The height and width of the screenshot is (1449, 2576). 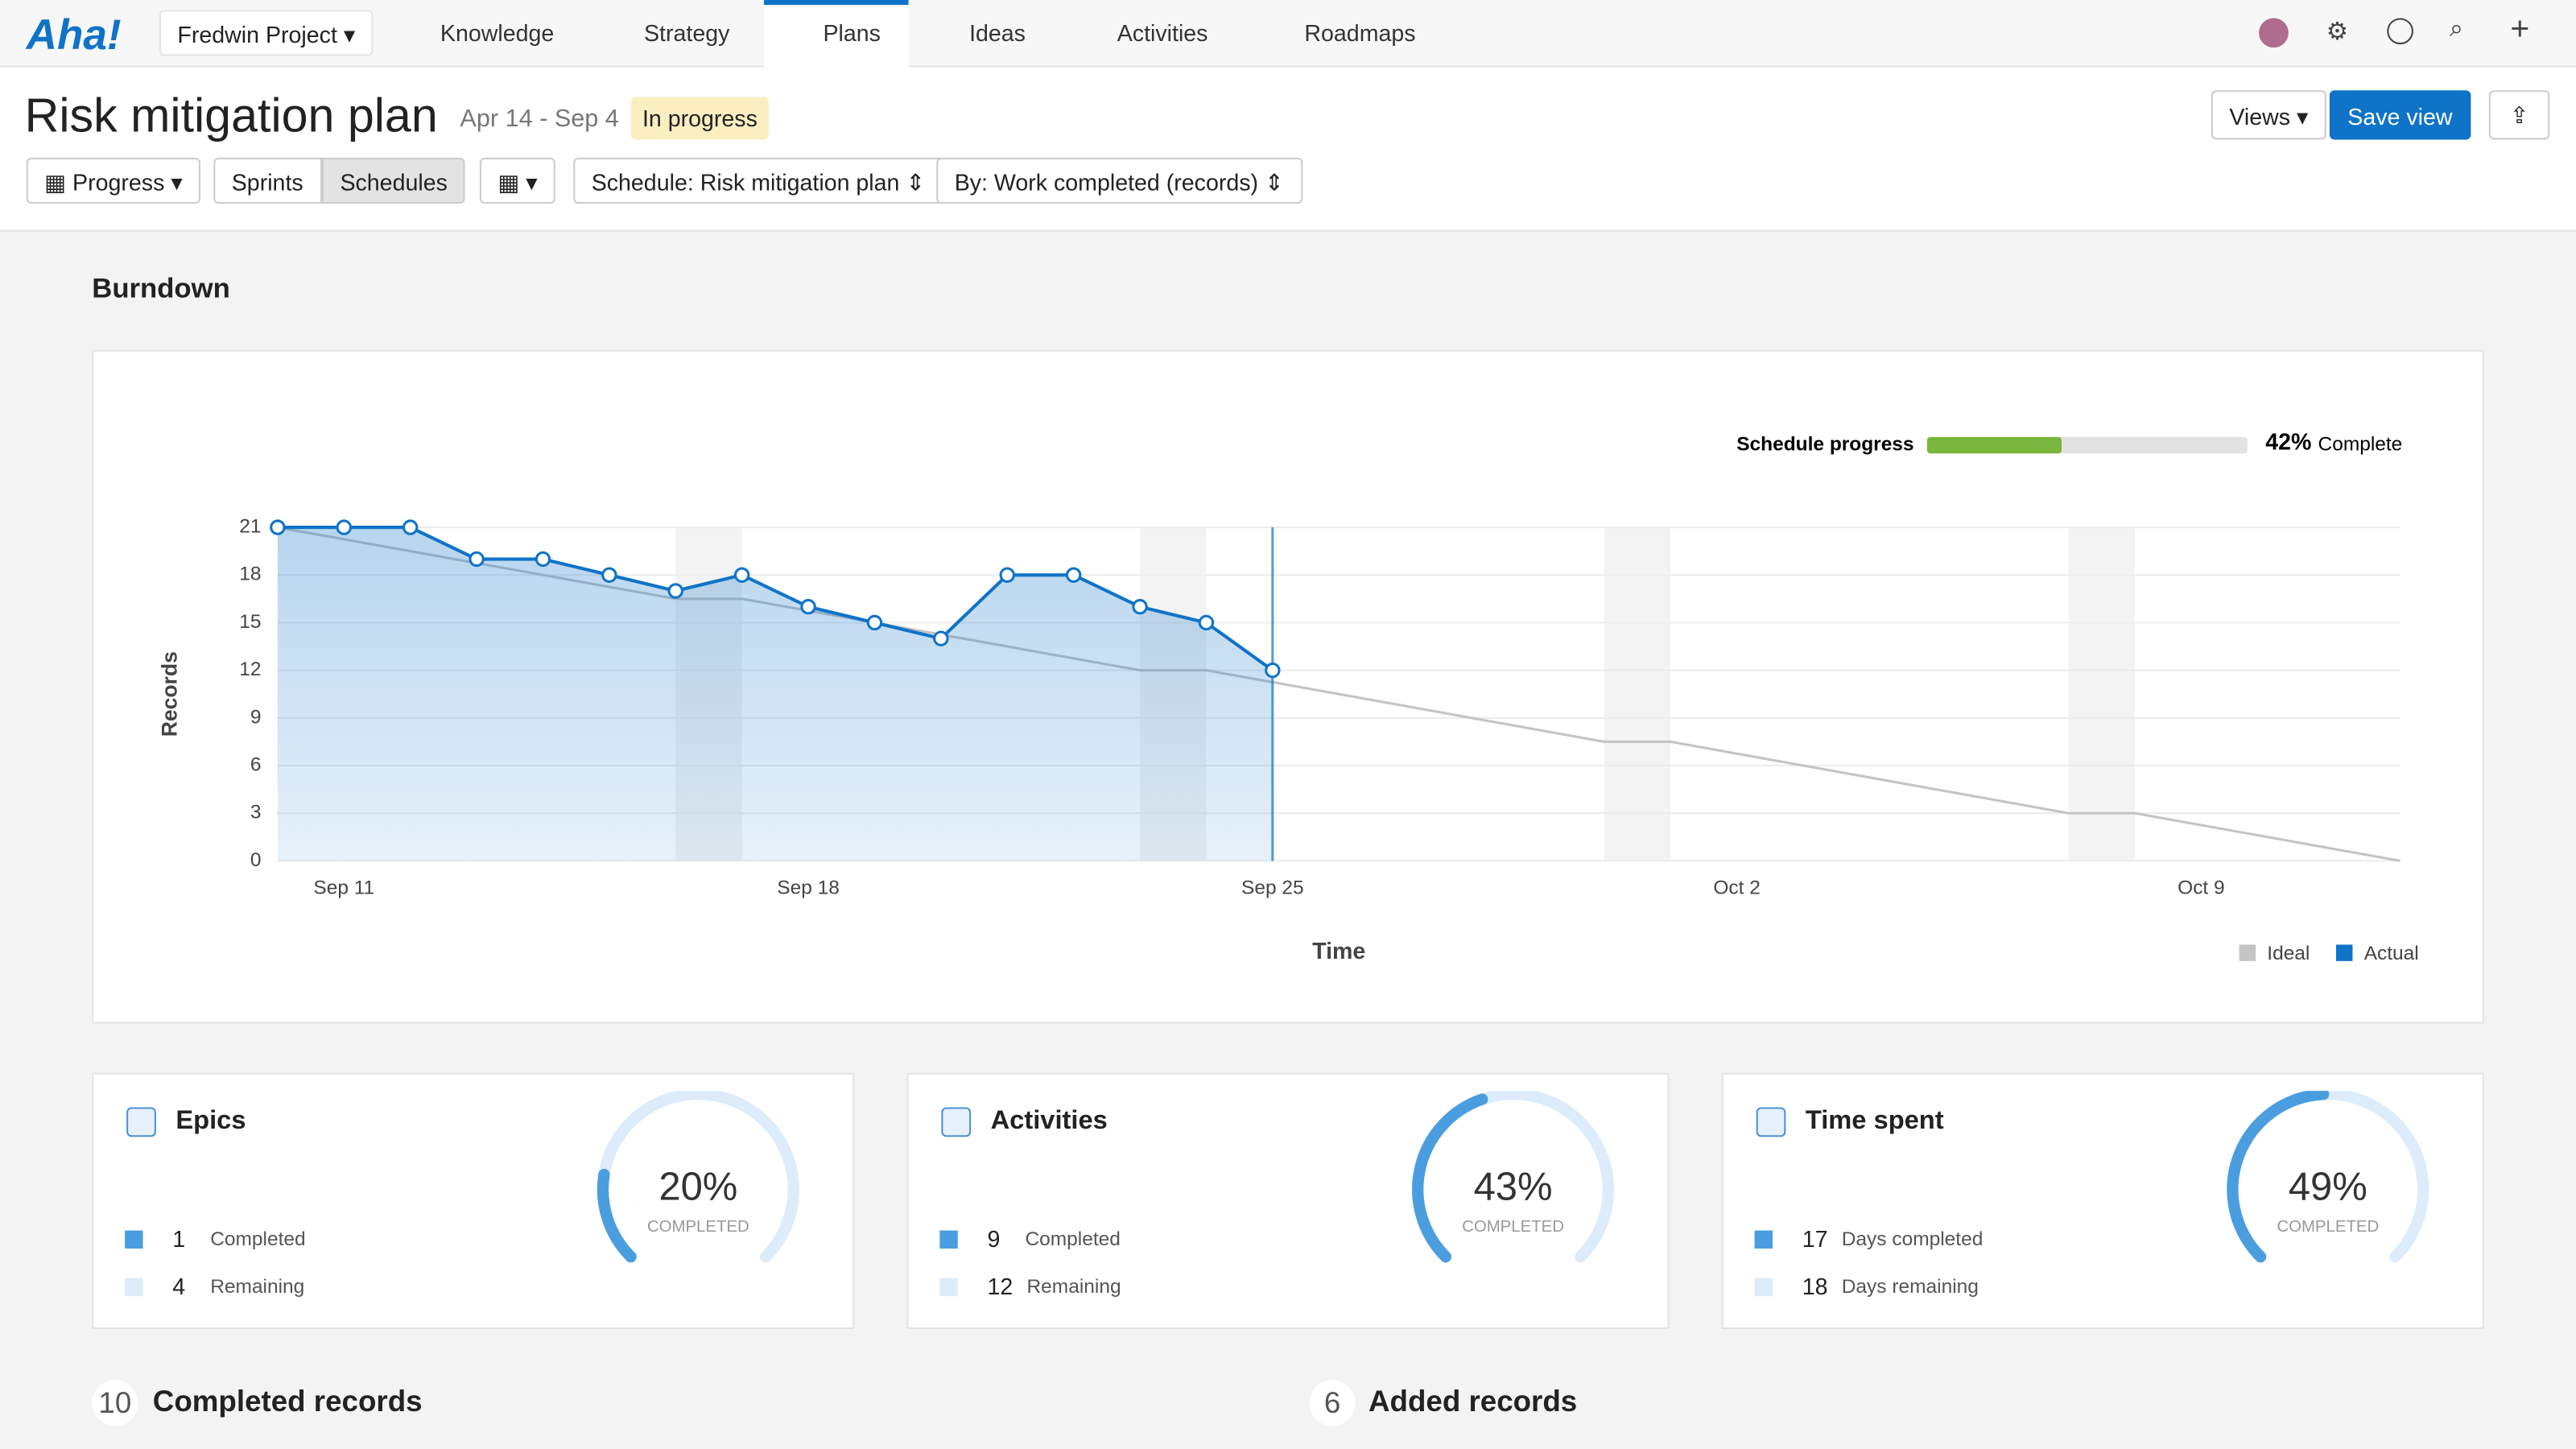 I want to click on x-tick-label: Oct 2, so click(x=1736, y=888).